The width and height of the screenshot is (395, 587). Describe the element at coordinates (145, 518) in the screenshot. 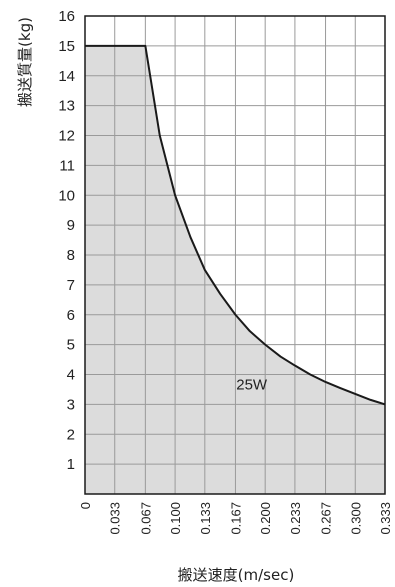

I see `x-tick-label: 0.067` at that location.